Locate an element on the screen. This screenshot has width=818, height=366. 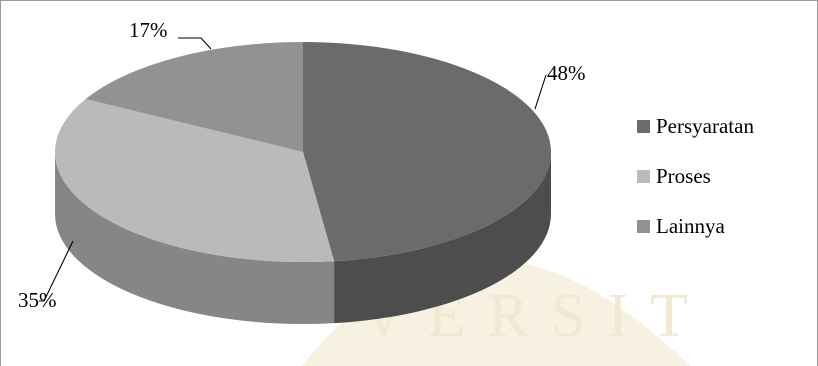
legend-label-persyaratan: Persyaratan is located at coordinates (705, 126).